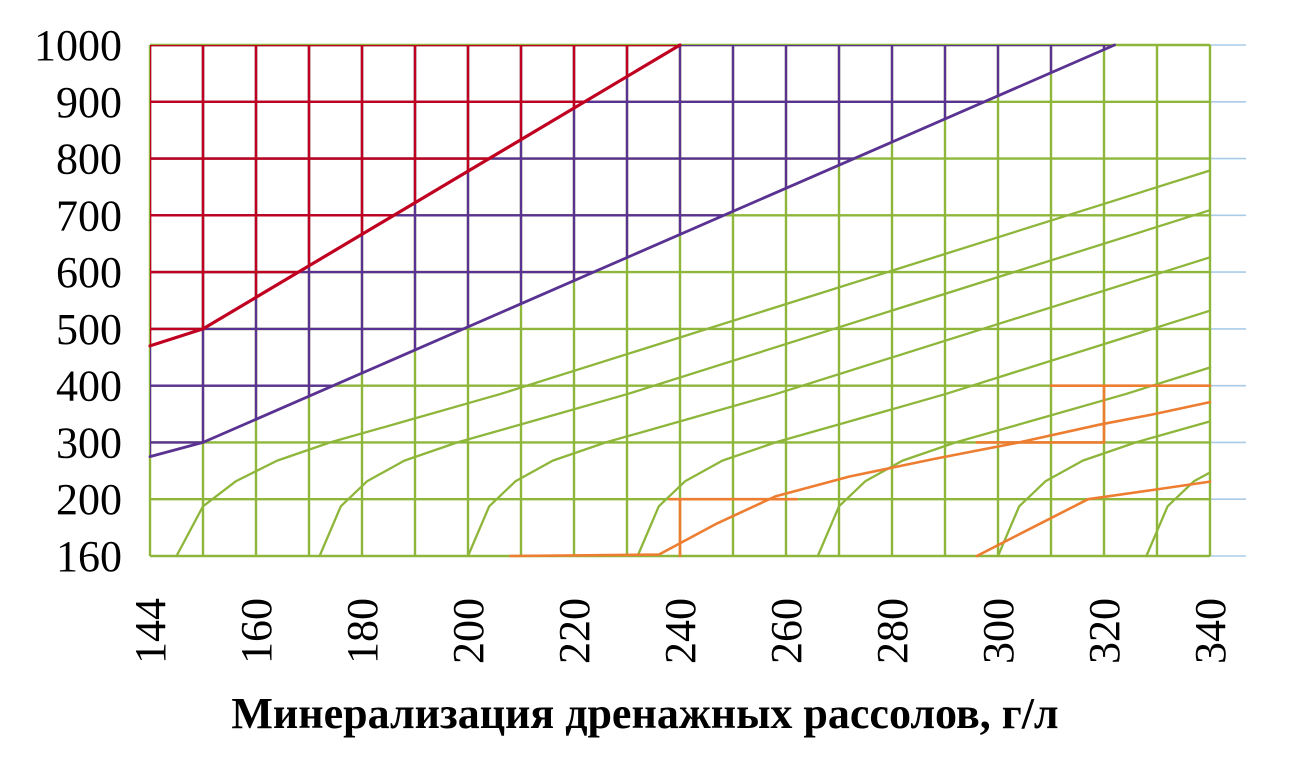  I want to click on x-tick-label: 220, so click(574, 631).